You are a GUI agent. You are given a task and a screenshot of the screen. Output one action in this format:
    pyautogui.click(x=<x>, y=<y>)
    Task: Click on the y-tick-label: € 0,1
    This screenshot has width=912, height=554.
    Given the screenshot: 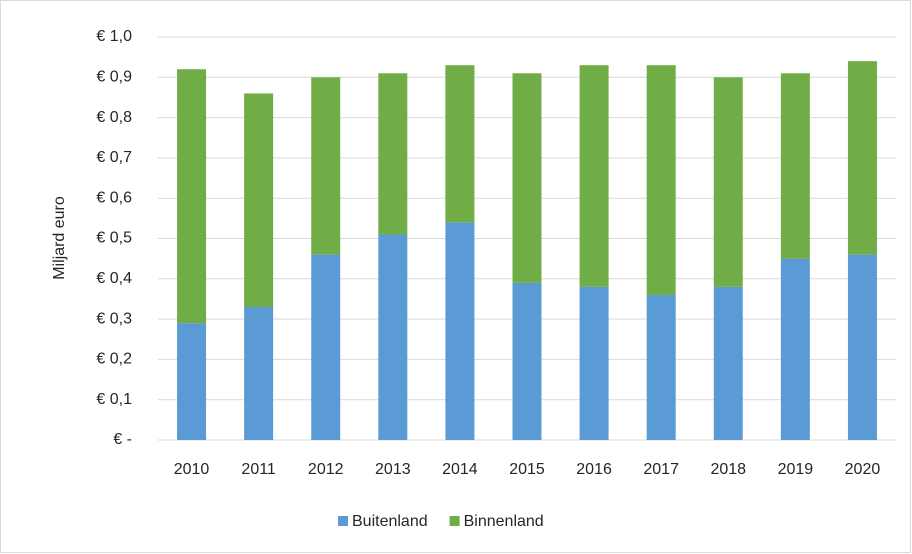 What is the action you would take?
    pyautogui.click(x=114, y=399)
    